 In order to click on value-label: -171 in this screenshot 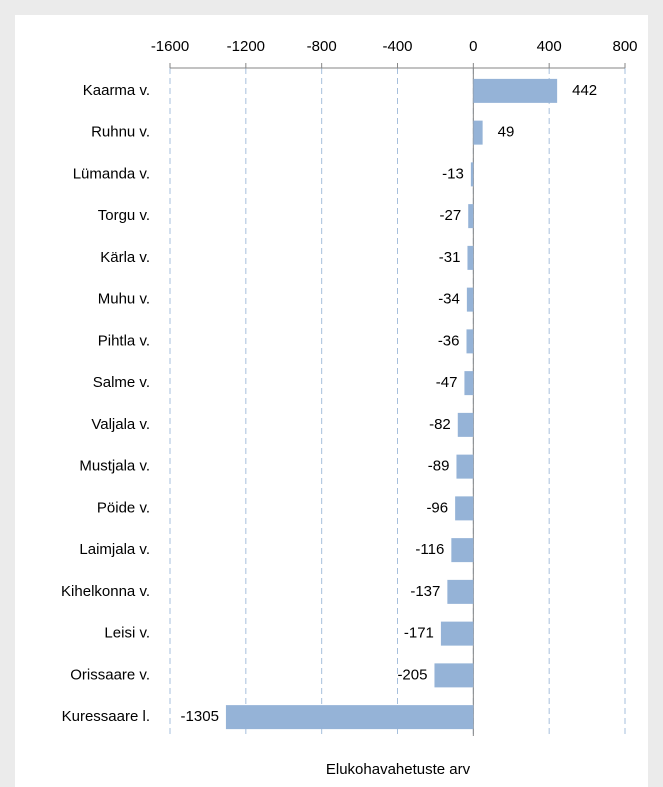, I will do `click(419, 633)`.